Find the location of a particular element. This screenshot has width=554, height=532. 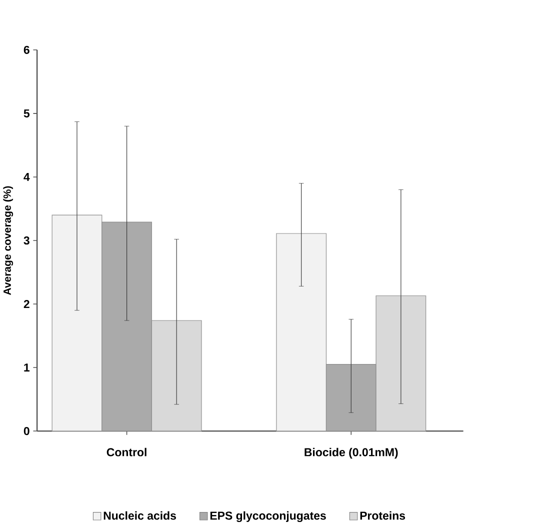

y-tick-label: 2 is located at coordinates (27, 304).